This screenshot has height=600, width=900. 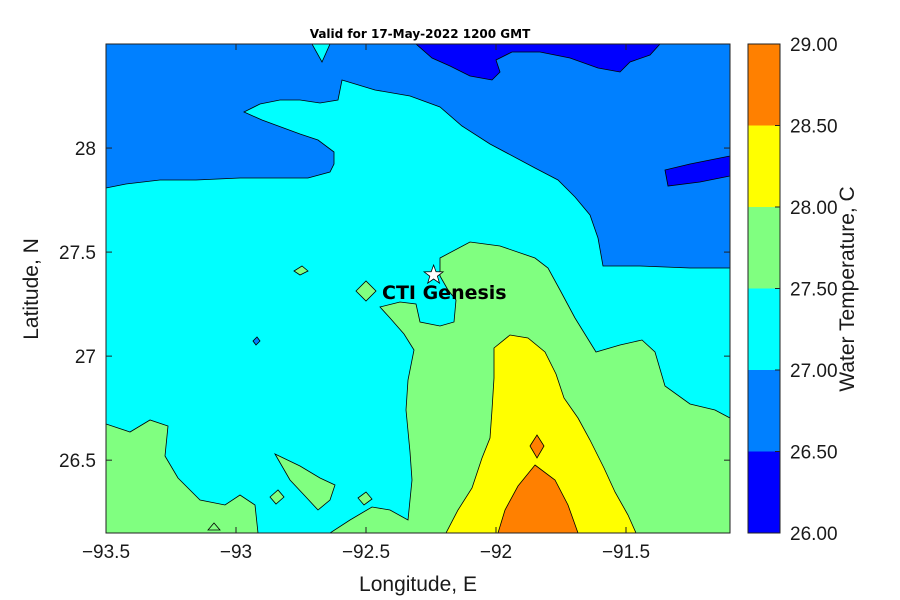 What do you see at coordinates (814, 290) in the screenshot?
I see `colorbar-tick-label: 27.50` at bounding box center [814, 290].